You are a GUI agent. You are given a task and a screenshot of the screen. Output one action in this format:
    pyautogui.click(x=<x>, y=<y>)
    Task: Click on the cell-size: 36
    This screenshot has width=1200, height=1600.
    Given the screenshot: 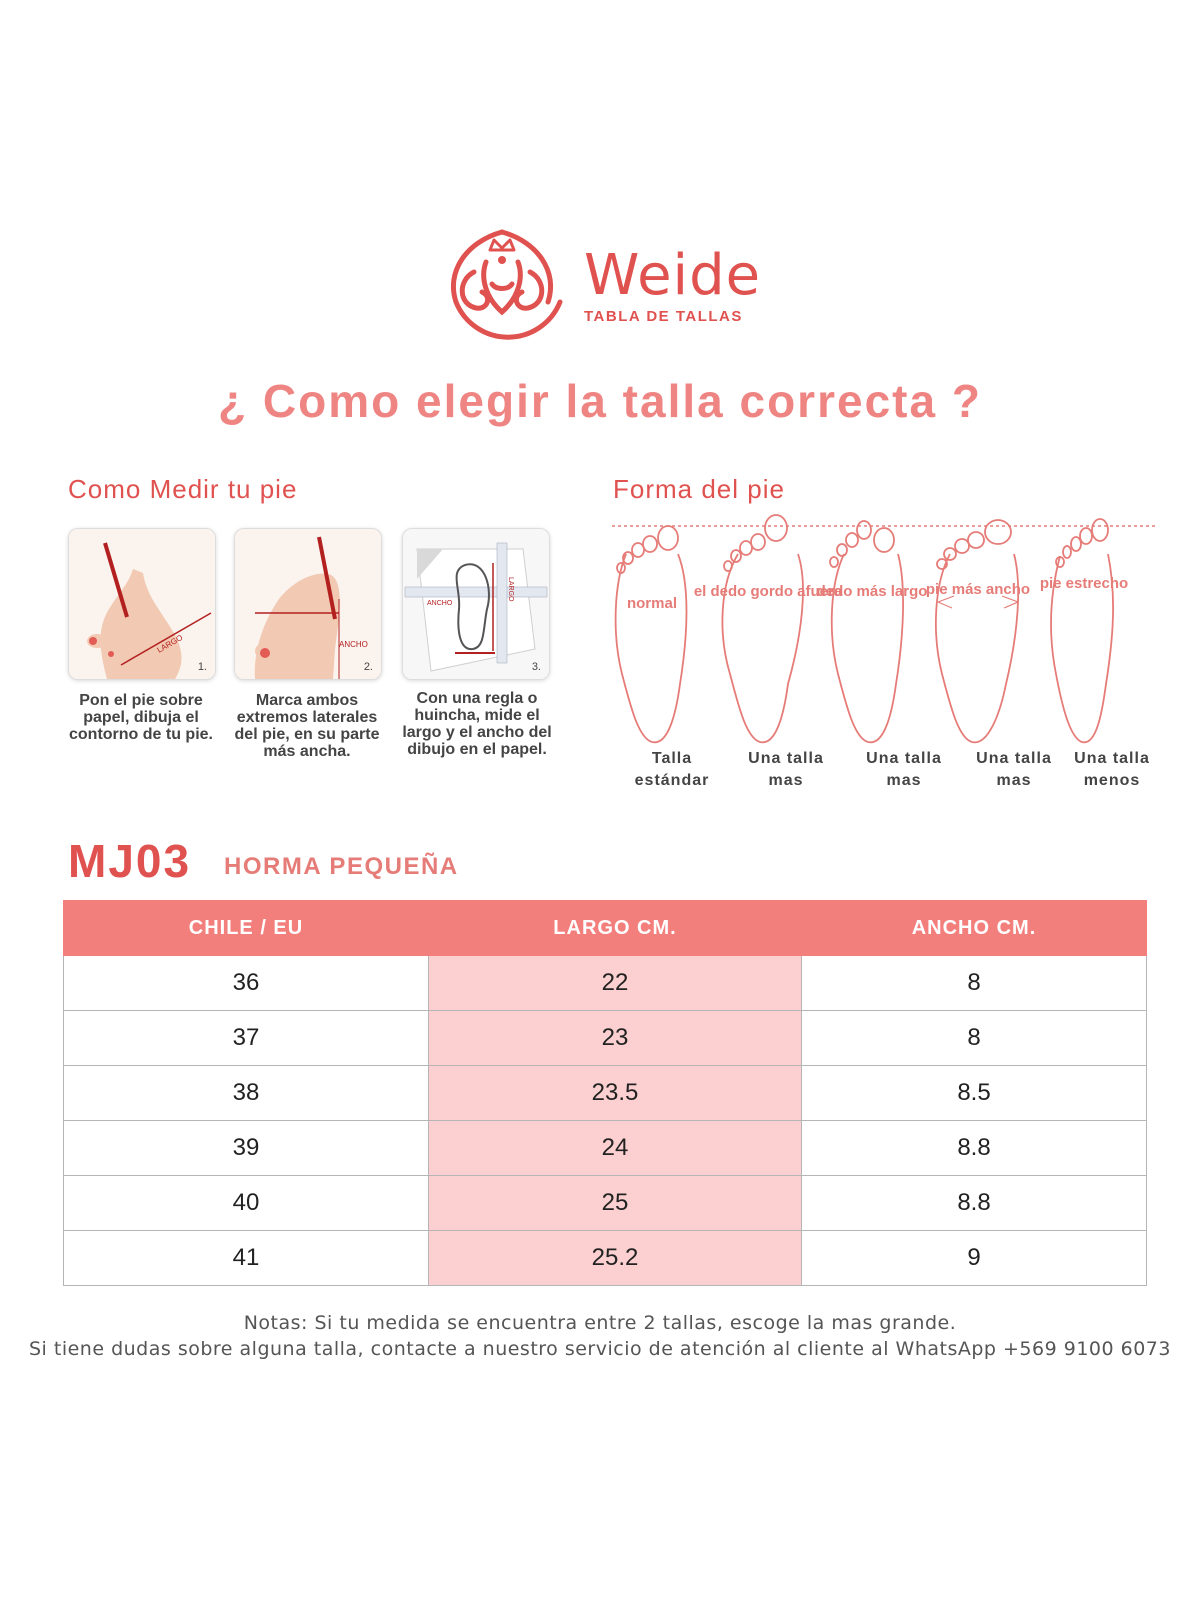 What is the action you would take?
    pyautogui.click(x=246, y=983)
    